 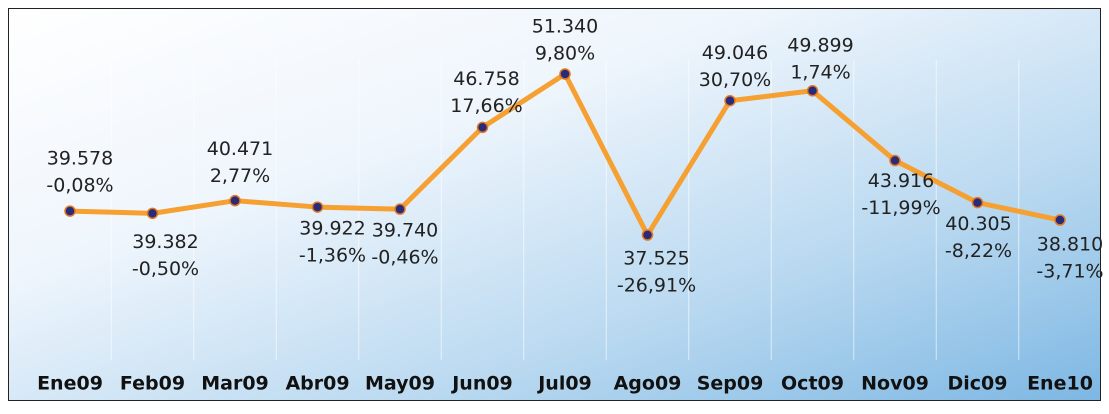 What do you see at coordinates (1069, 272) in the screenshot?
I see `change-label: -3,71%` at bounding box center [1069, 272].